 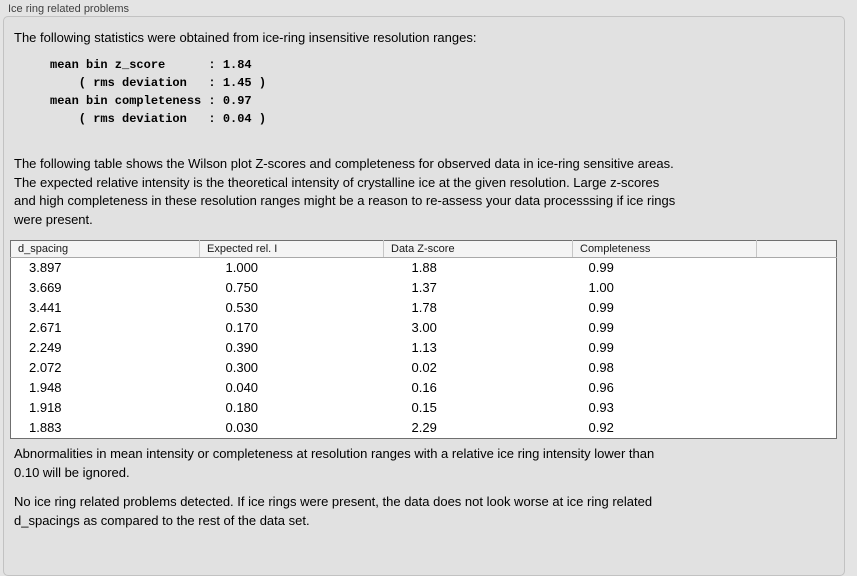 I want to click on table-cell: 0.750, so click(x=242, y=287).